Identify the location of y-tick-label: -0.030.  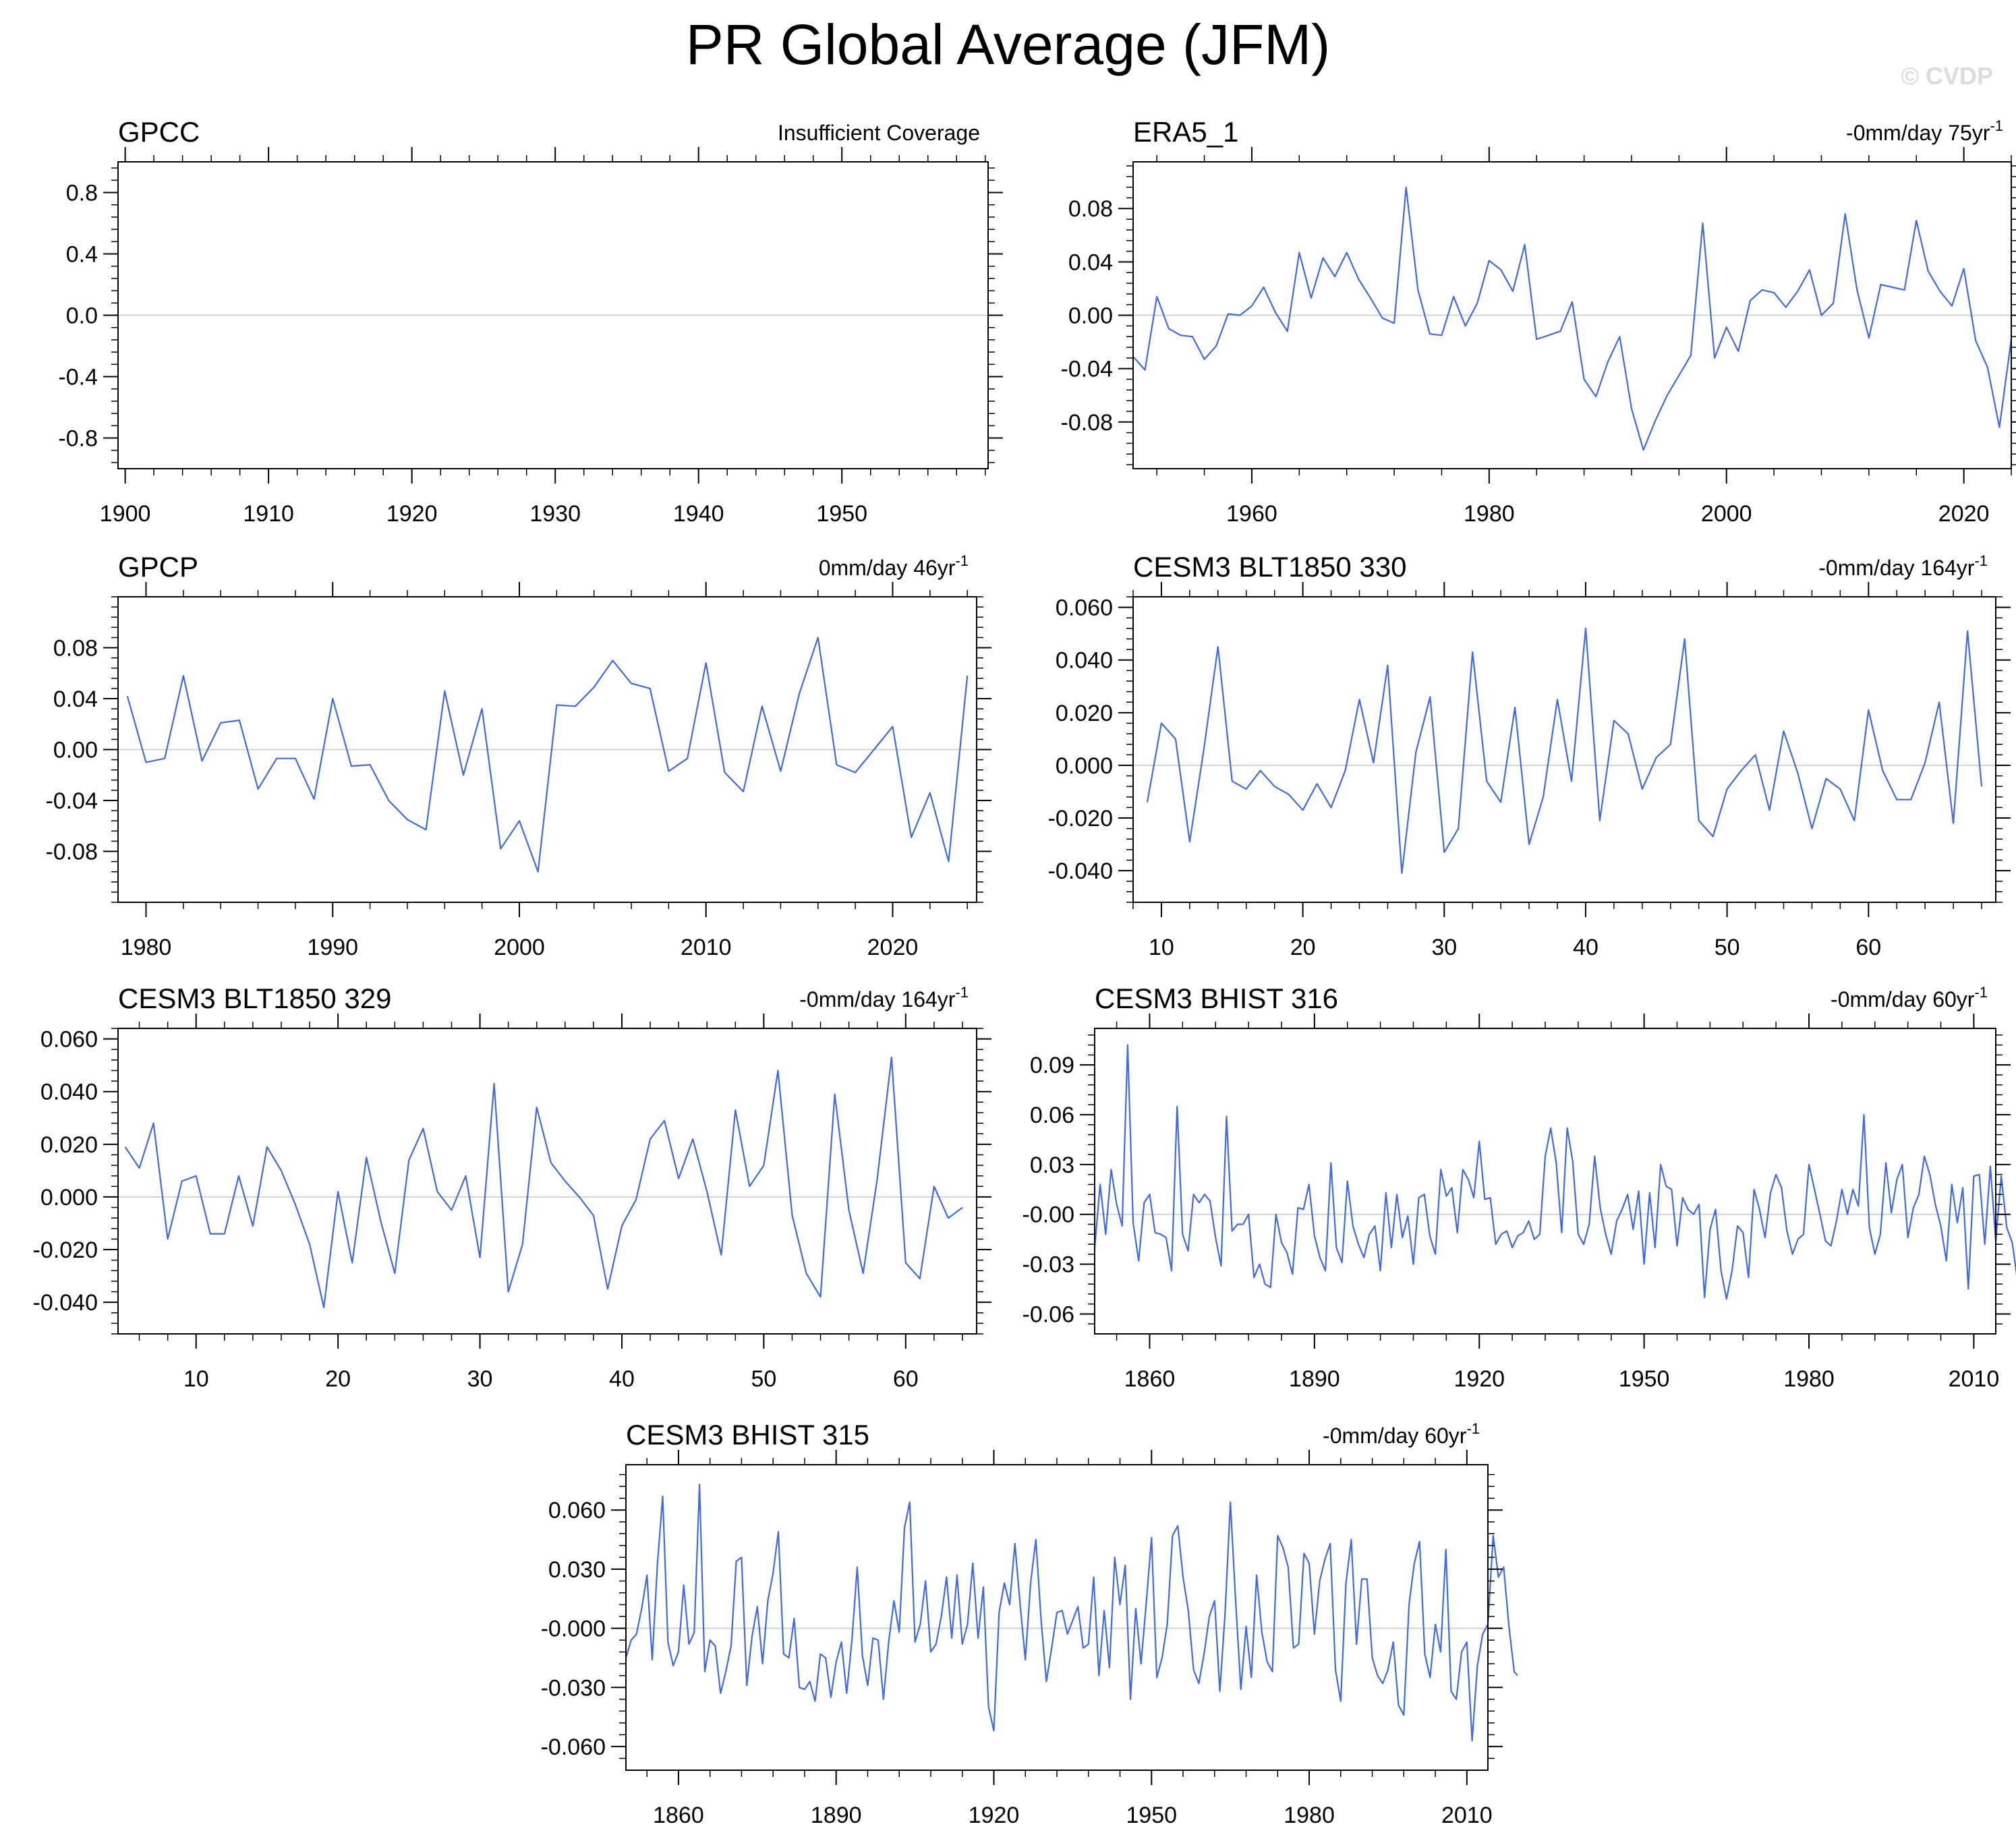
(573, 1688).